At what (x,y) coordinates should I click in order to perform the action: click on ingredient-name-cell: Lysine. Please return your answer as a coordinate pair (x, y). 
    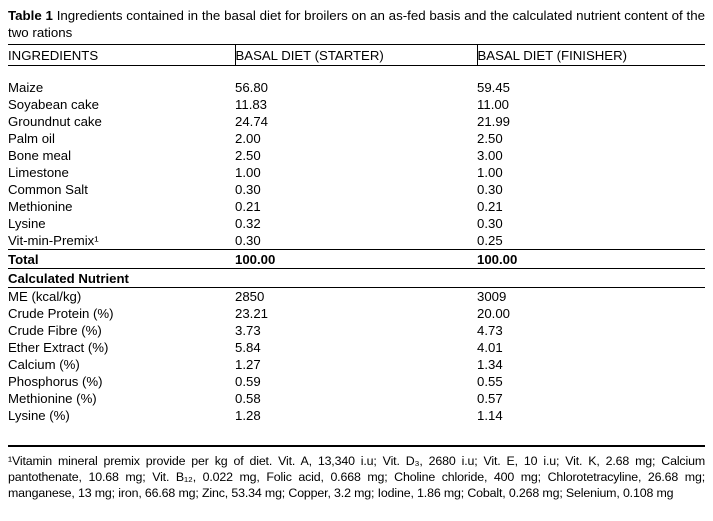
    Looking at the image, I should click on (27, 223).